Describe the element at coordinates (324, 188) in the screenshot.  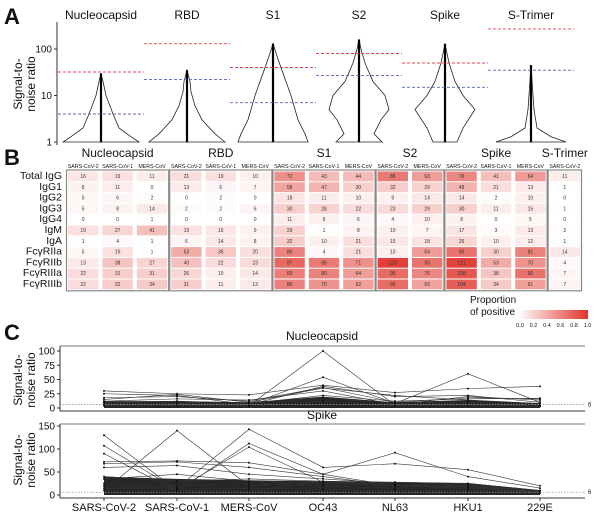
I see `heatmap-cell-value: 47` at that location.